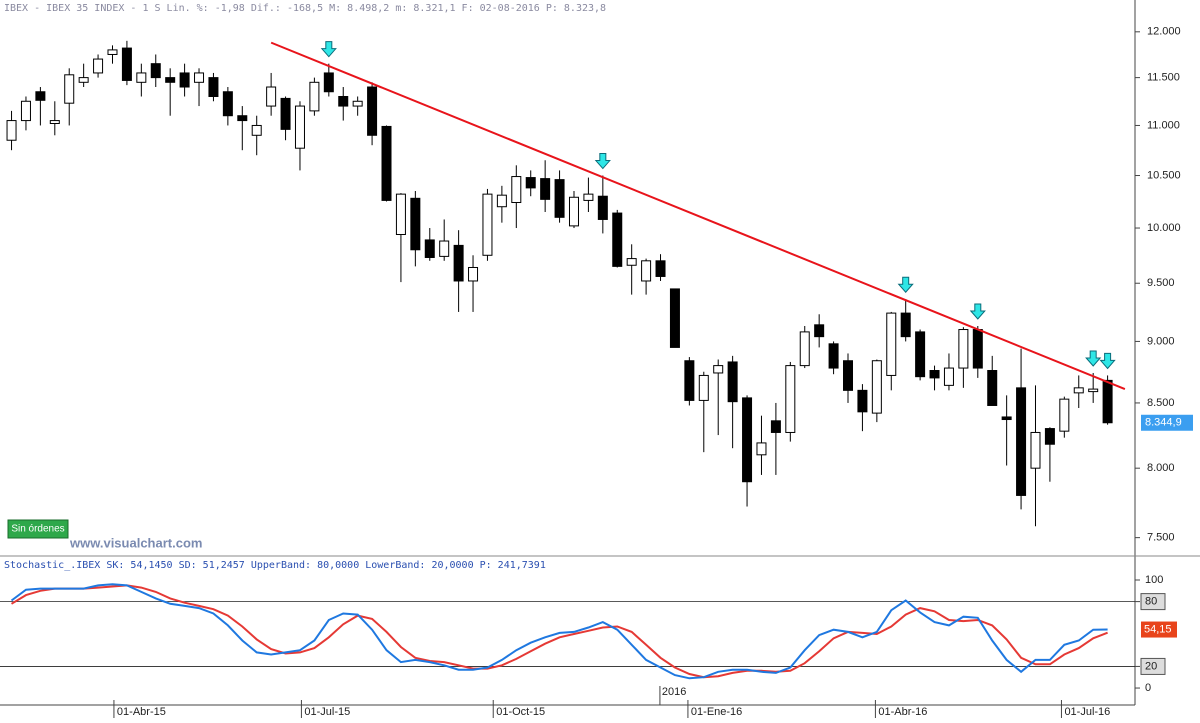 The height and width of the screenshot is (723, 1200). I want to click on y-tick-label: 10.500, so click(1164, 175).